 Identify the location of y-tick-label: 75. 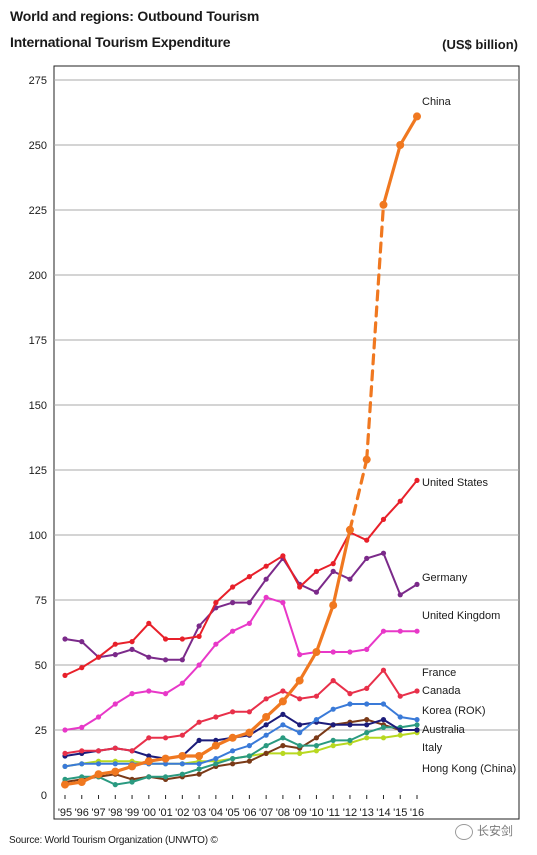
(41, 601).